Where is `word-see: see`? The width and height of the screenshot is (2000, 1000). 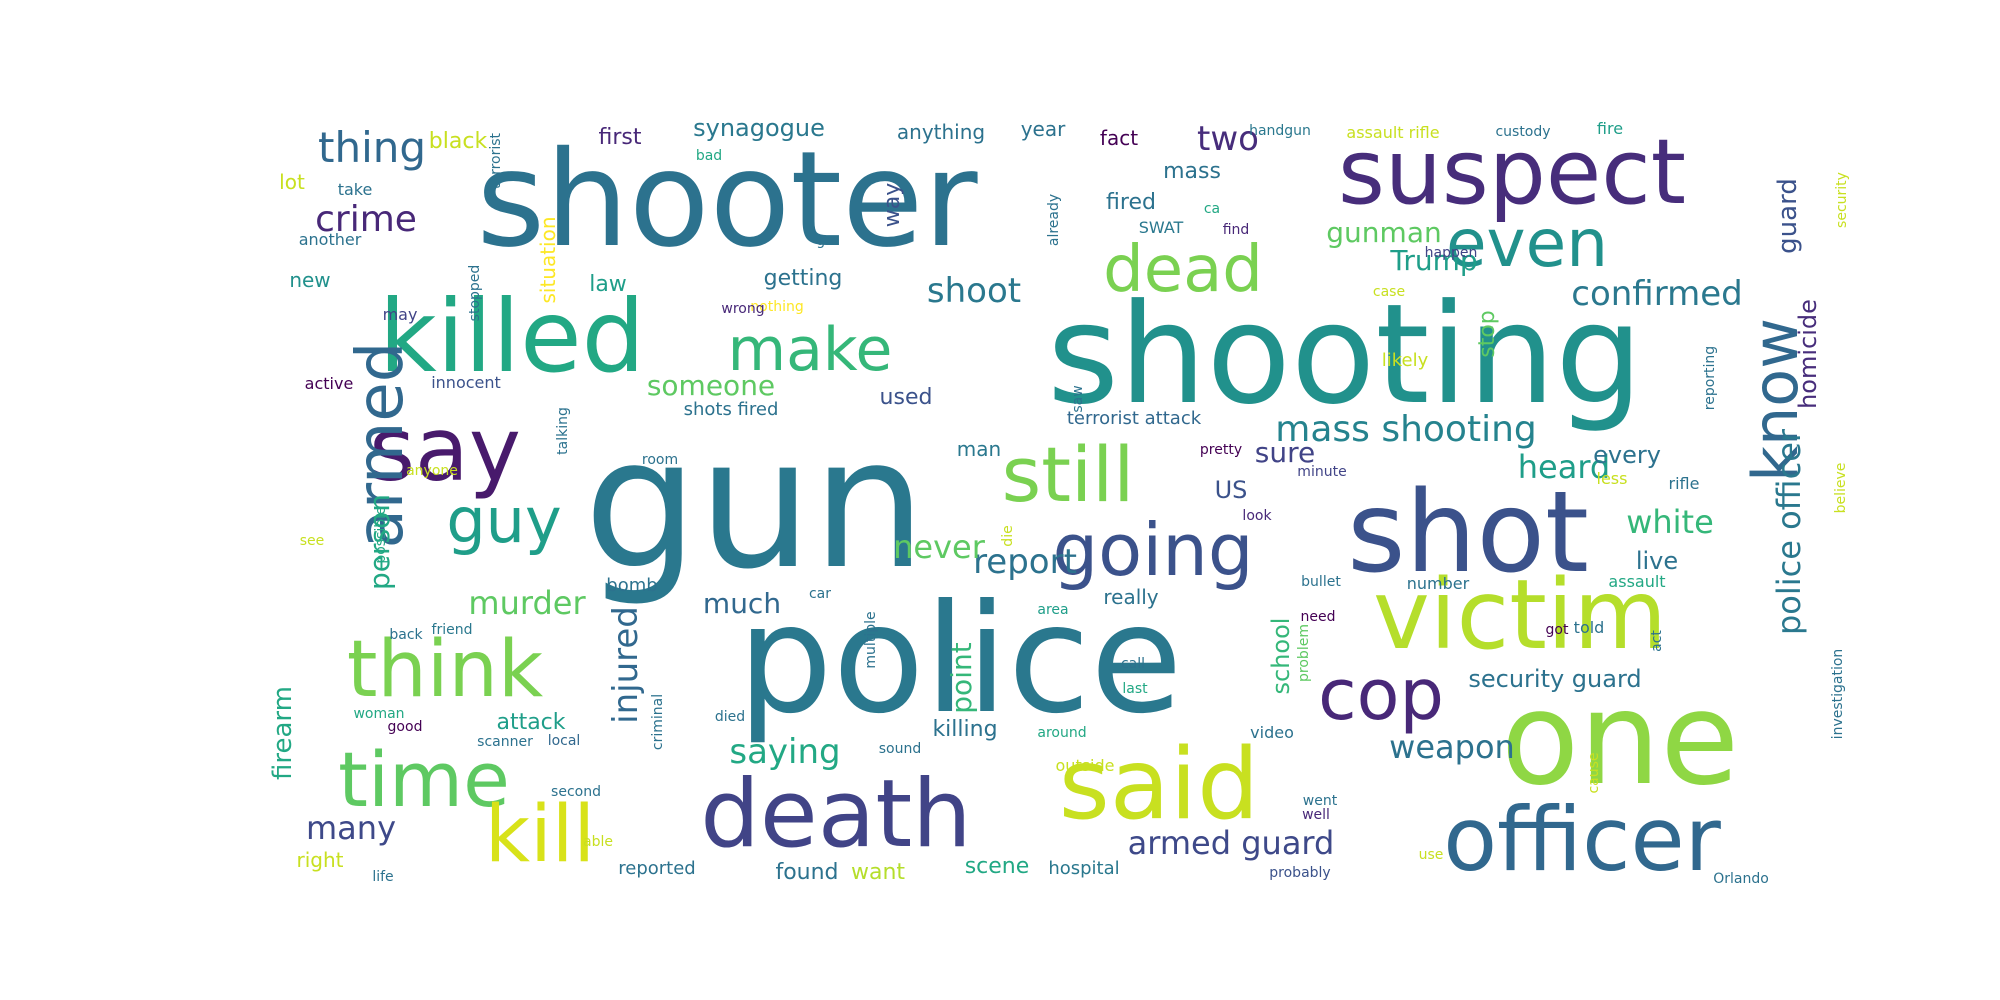 word-see: see is located at coordinates (312, 541).